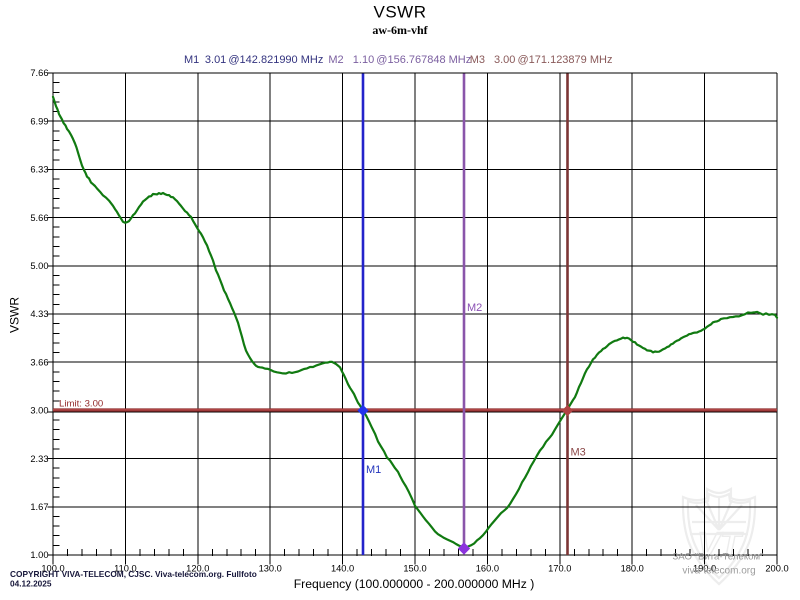 This screenshot has width=800, height=600. Describe the element at coordinates (414, 569) in the screenshot. I see `svg-text: 150.0` at that location.